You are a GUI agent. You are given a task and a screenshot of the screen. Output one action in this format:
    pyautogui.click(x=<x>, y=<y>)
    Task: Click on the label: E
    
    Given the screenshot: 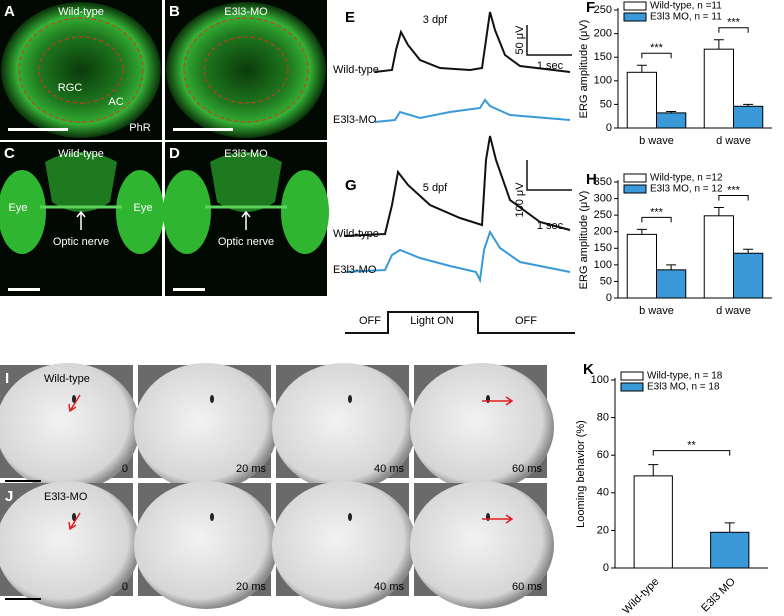 What is the action you would take?
    pyautogui.click(x=350, y=17)
    